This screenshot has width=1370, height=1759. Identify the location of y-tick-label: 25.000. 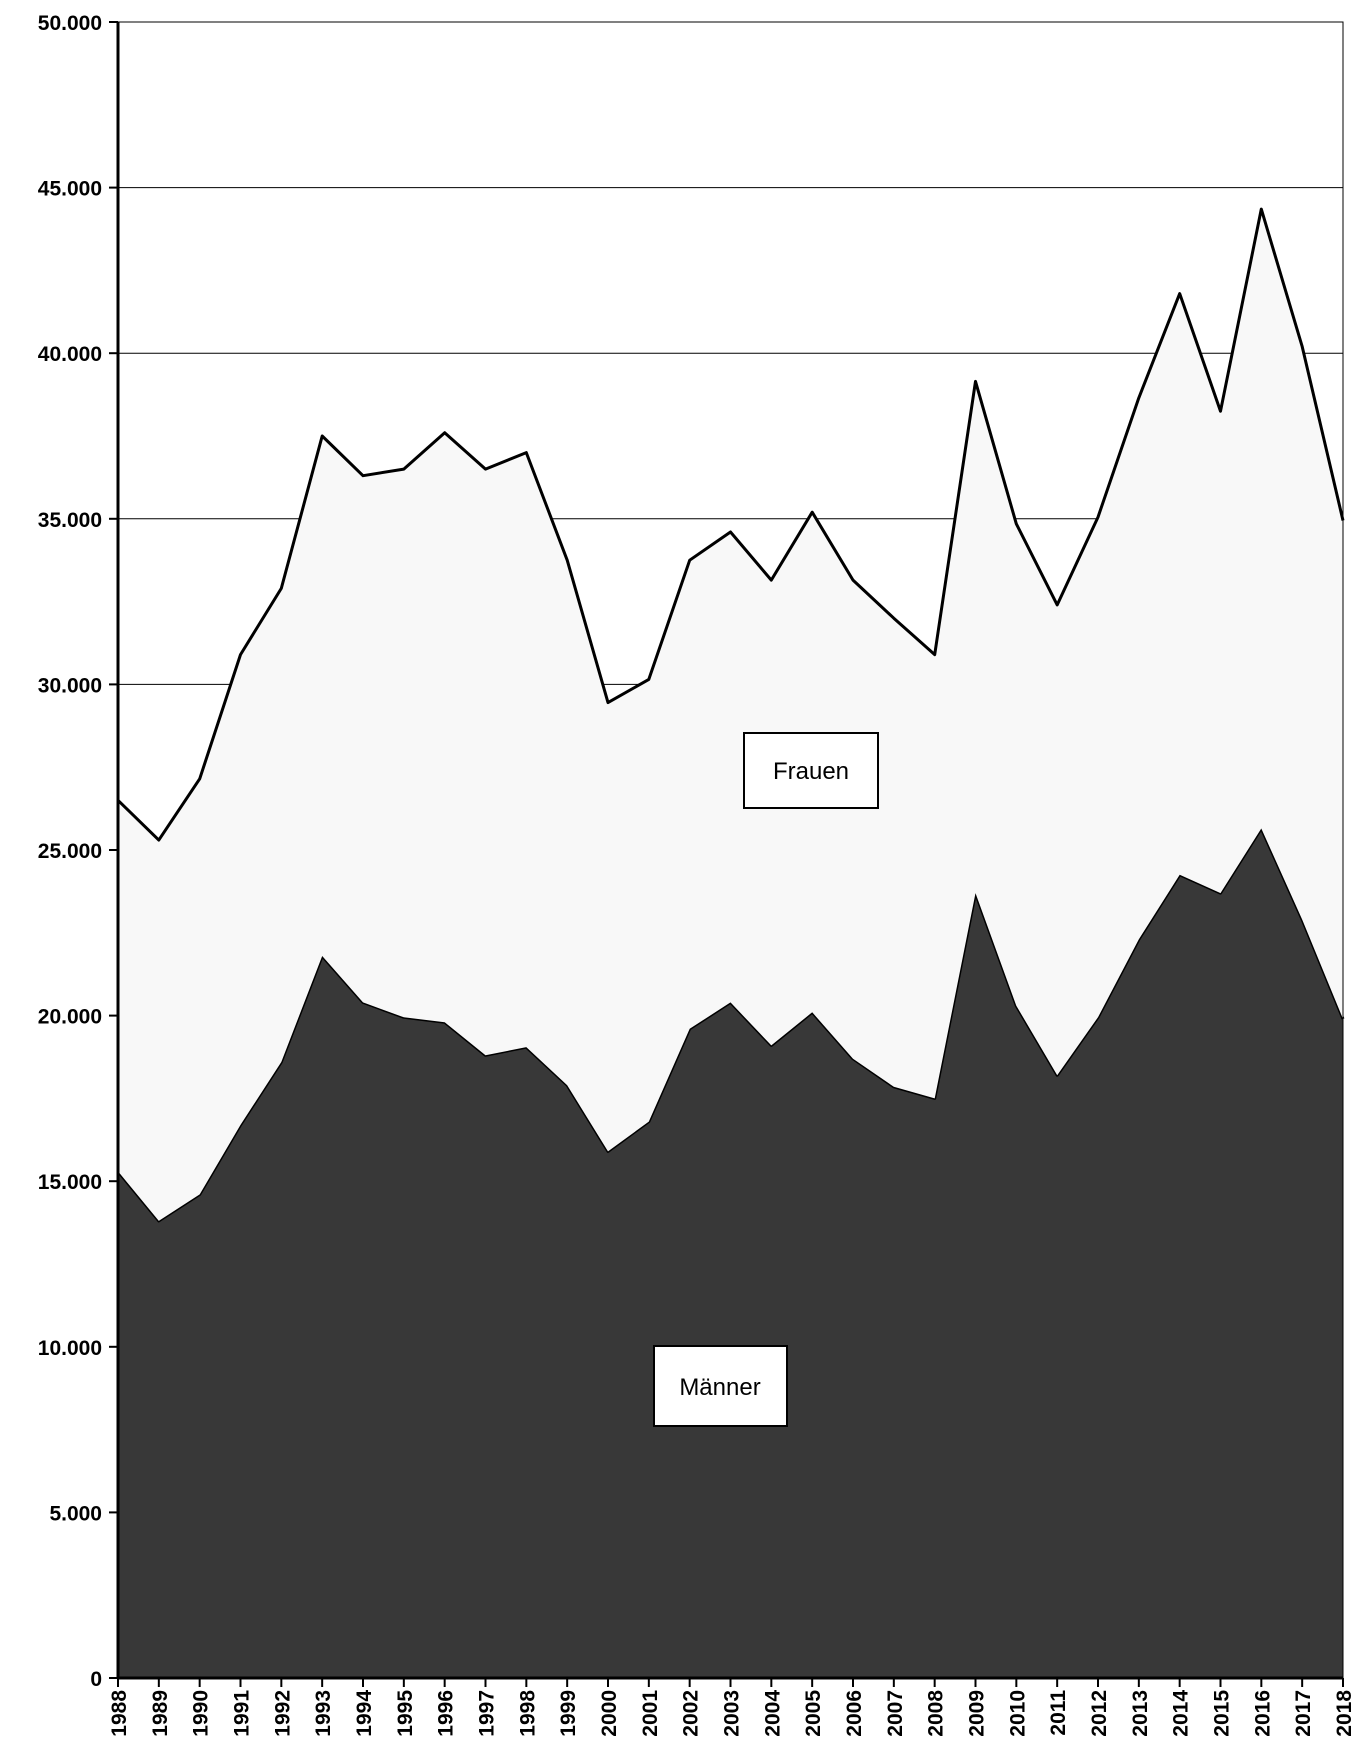
(70, 851).